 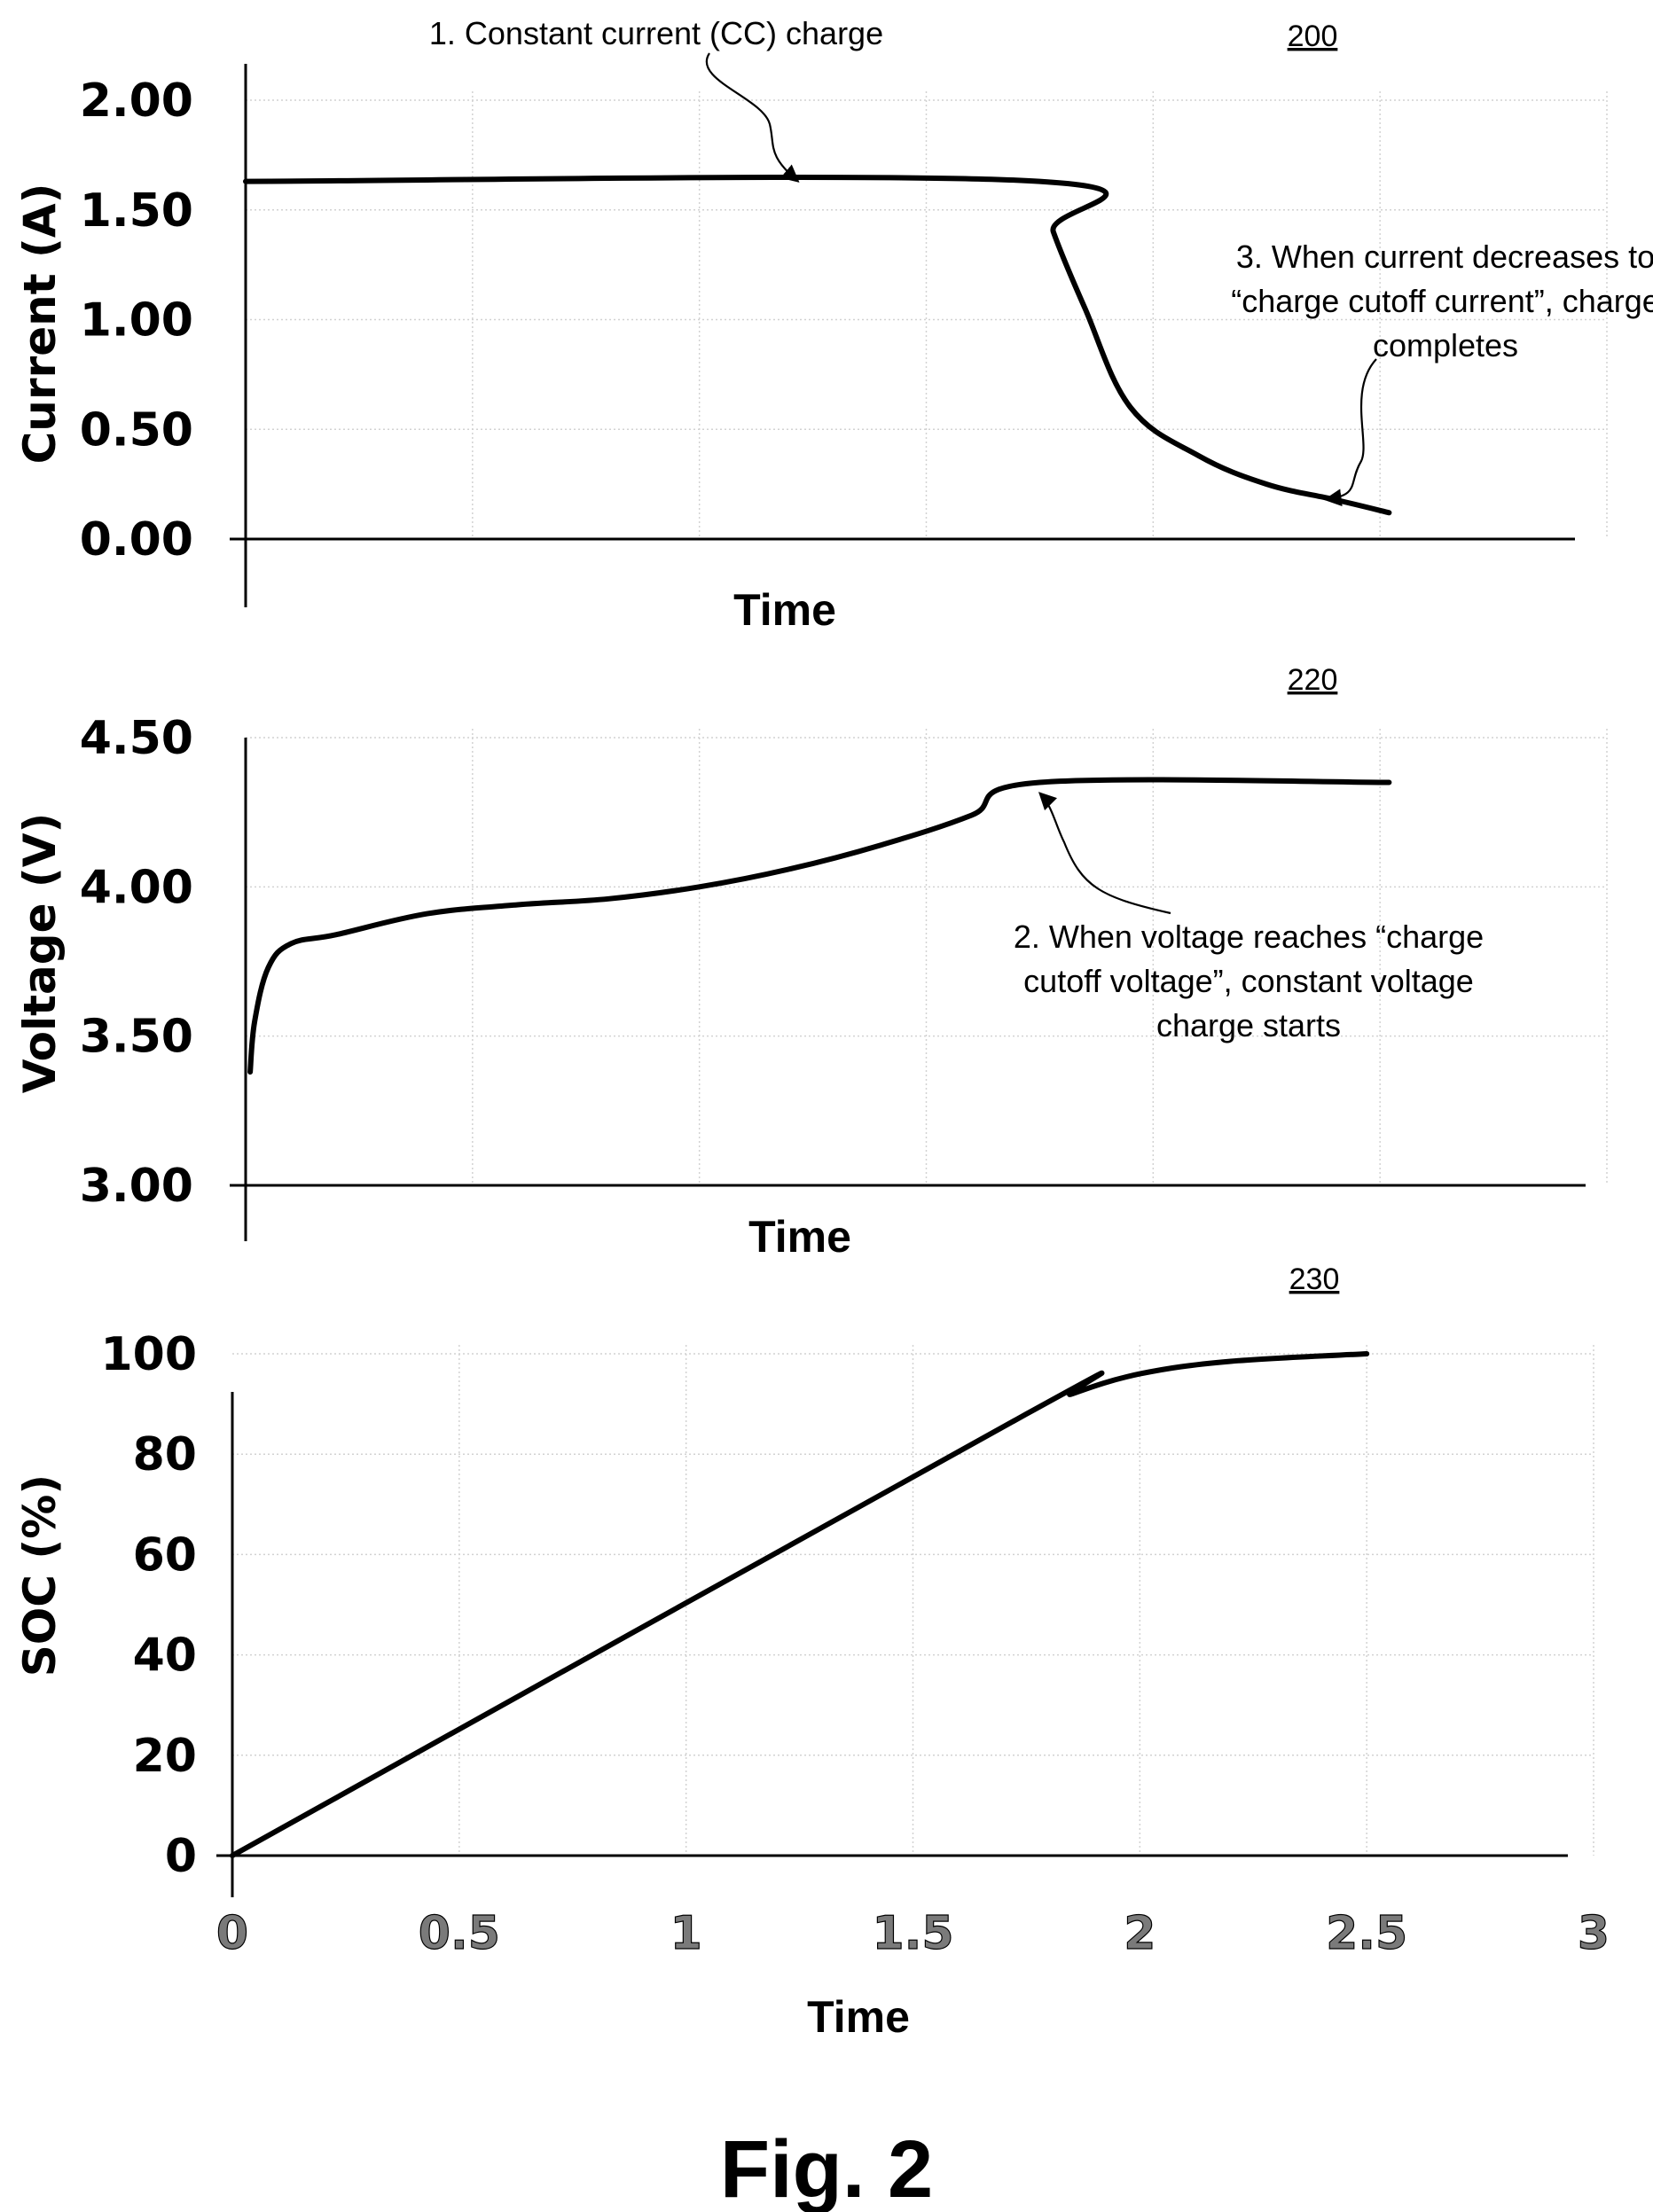 What do you see at coordinates (1445, 345) in the screenshot?
I see `annotation-text: completes` at bounding box center [1445, 345].